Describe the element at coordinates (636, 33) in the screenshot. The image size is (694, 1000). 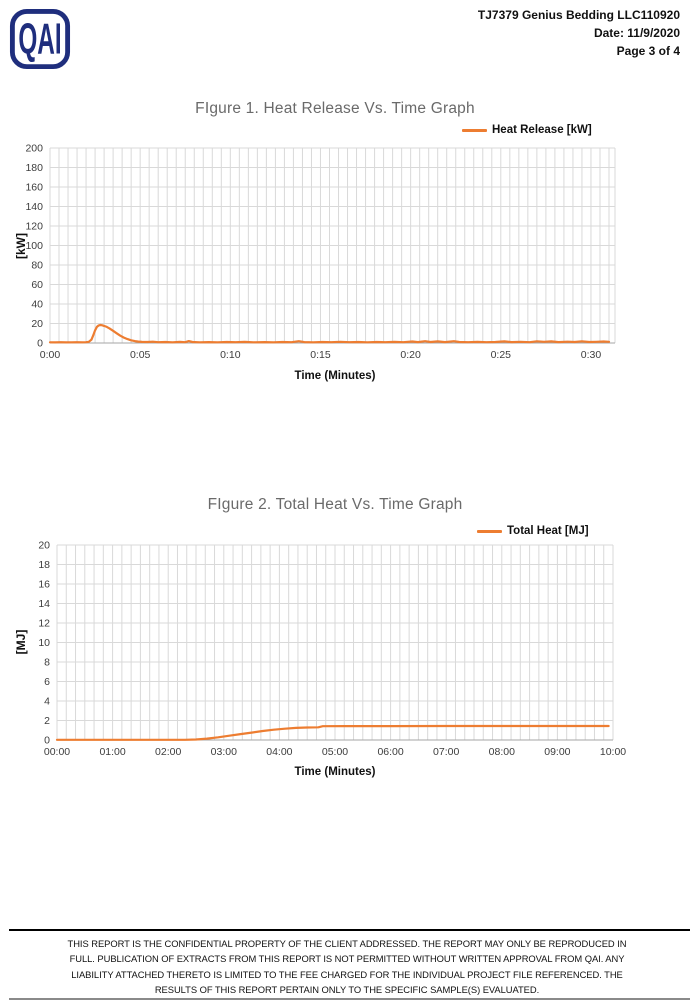
I see `header-date: Date: 11/9/2020` at that location.